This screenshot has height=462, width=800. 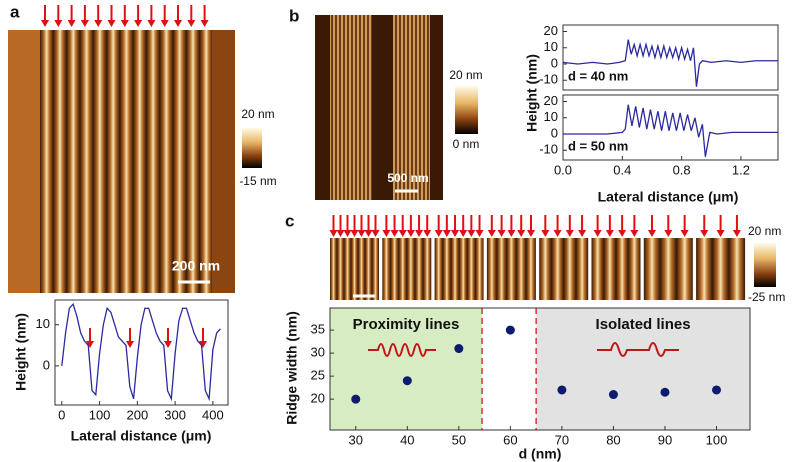 What do you see at coordinates (137, 414) in the screenshot?
I see `x-tick-label: 200` at bounding box center [137, 414].